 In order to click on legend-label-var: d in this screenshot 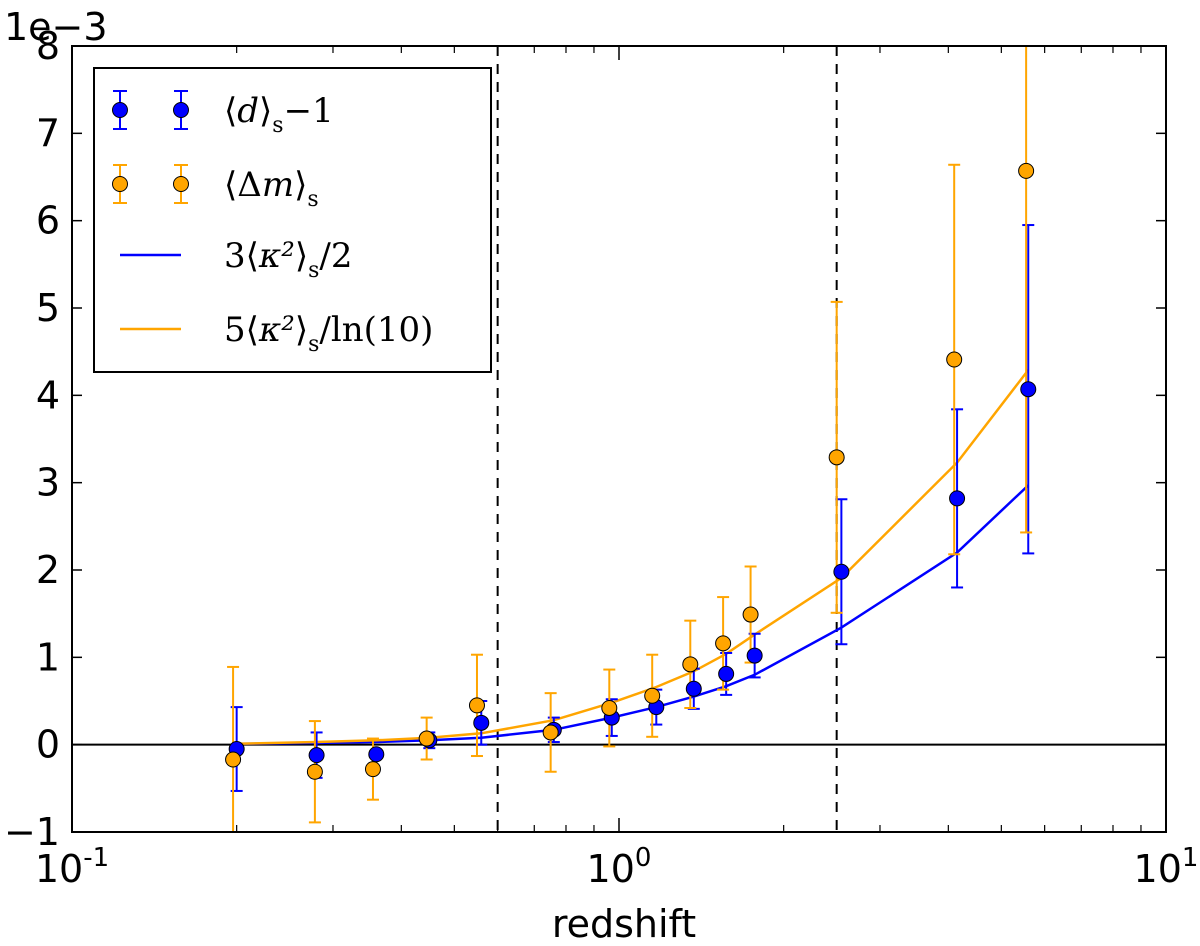, I will do `click(248, 111)`.